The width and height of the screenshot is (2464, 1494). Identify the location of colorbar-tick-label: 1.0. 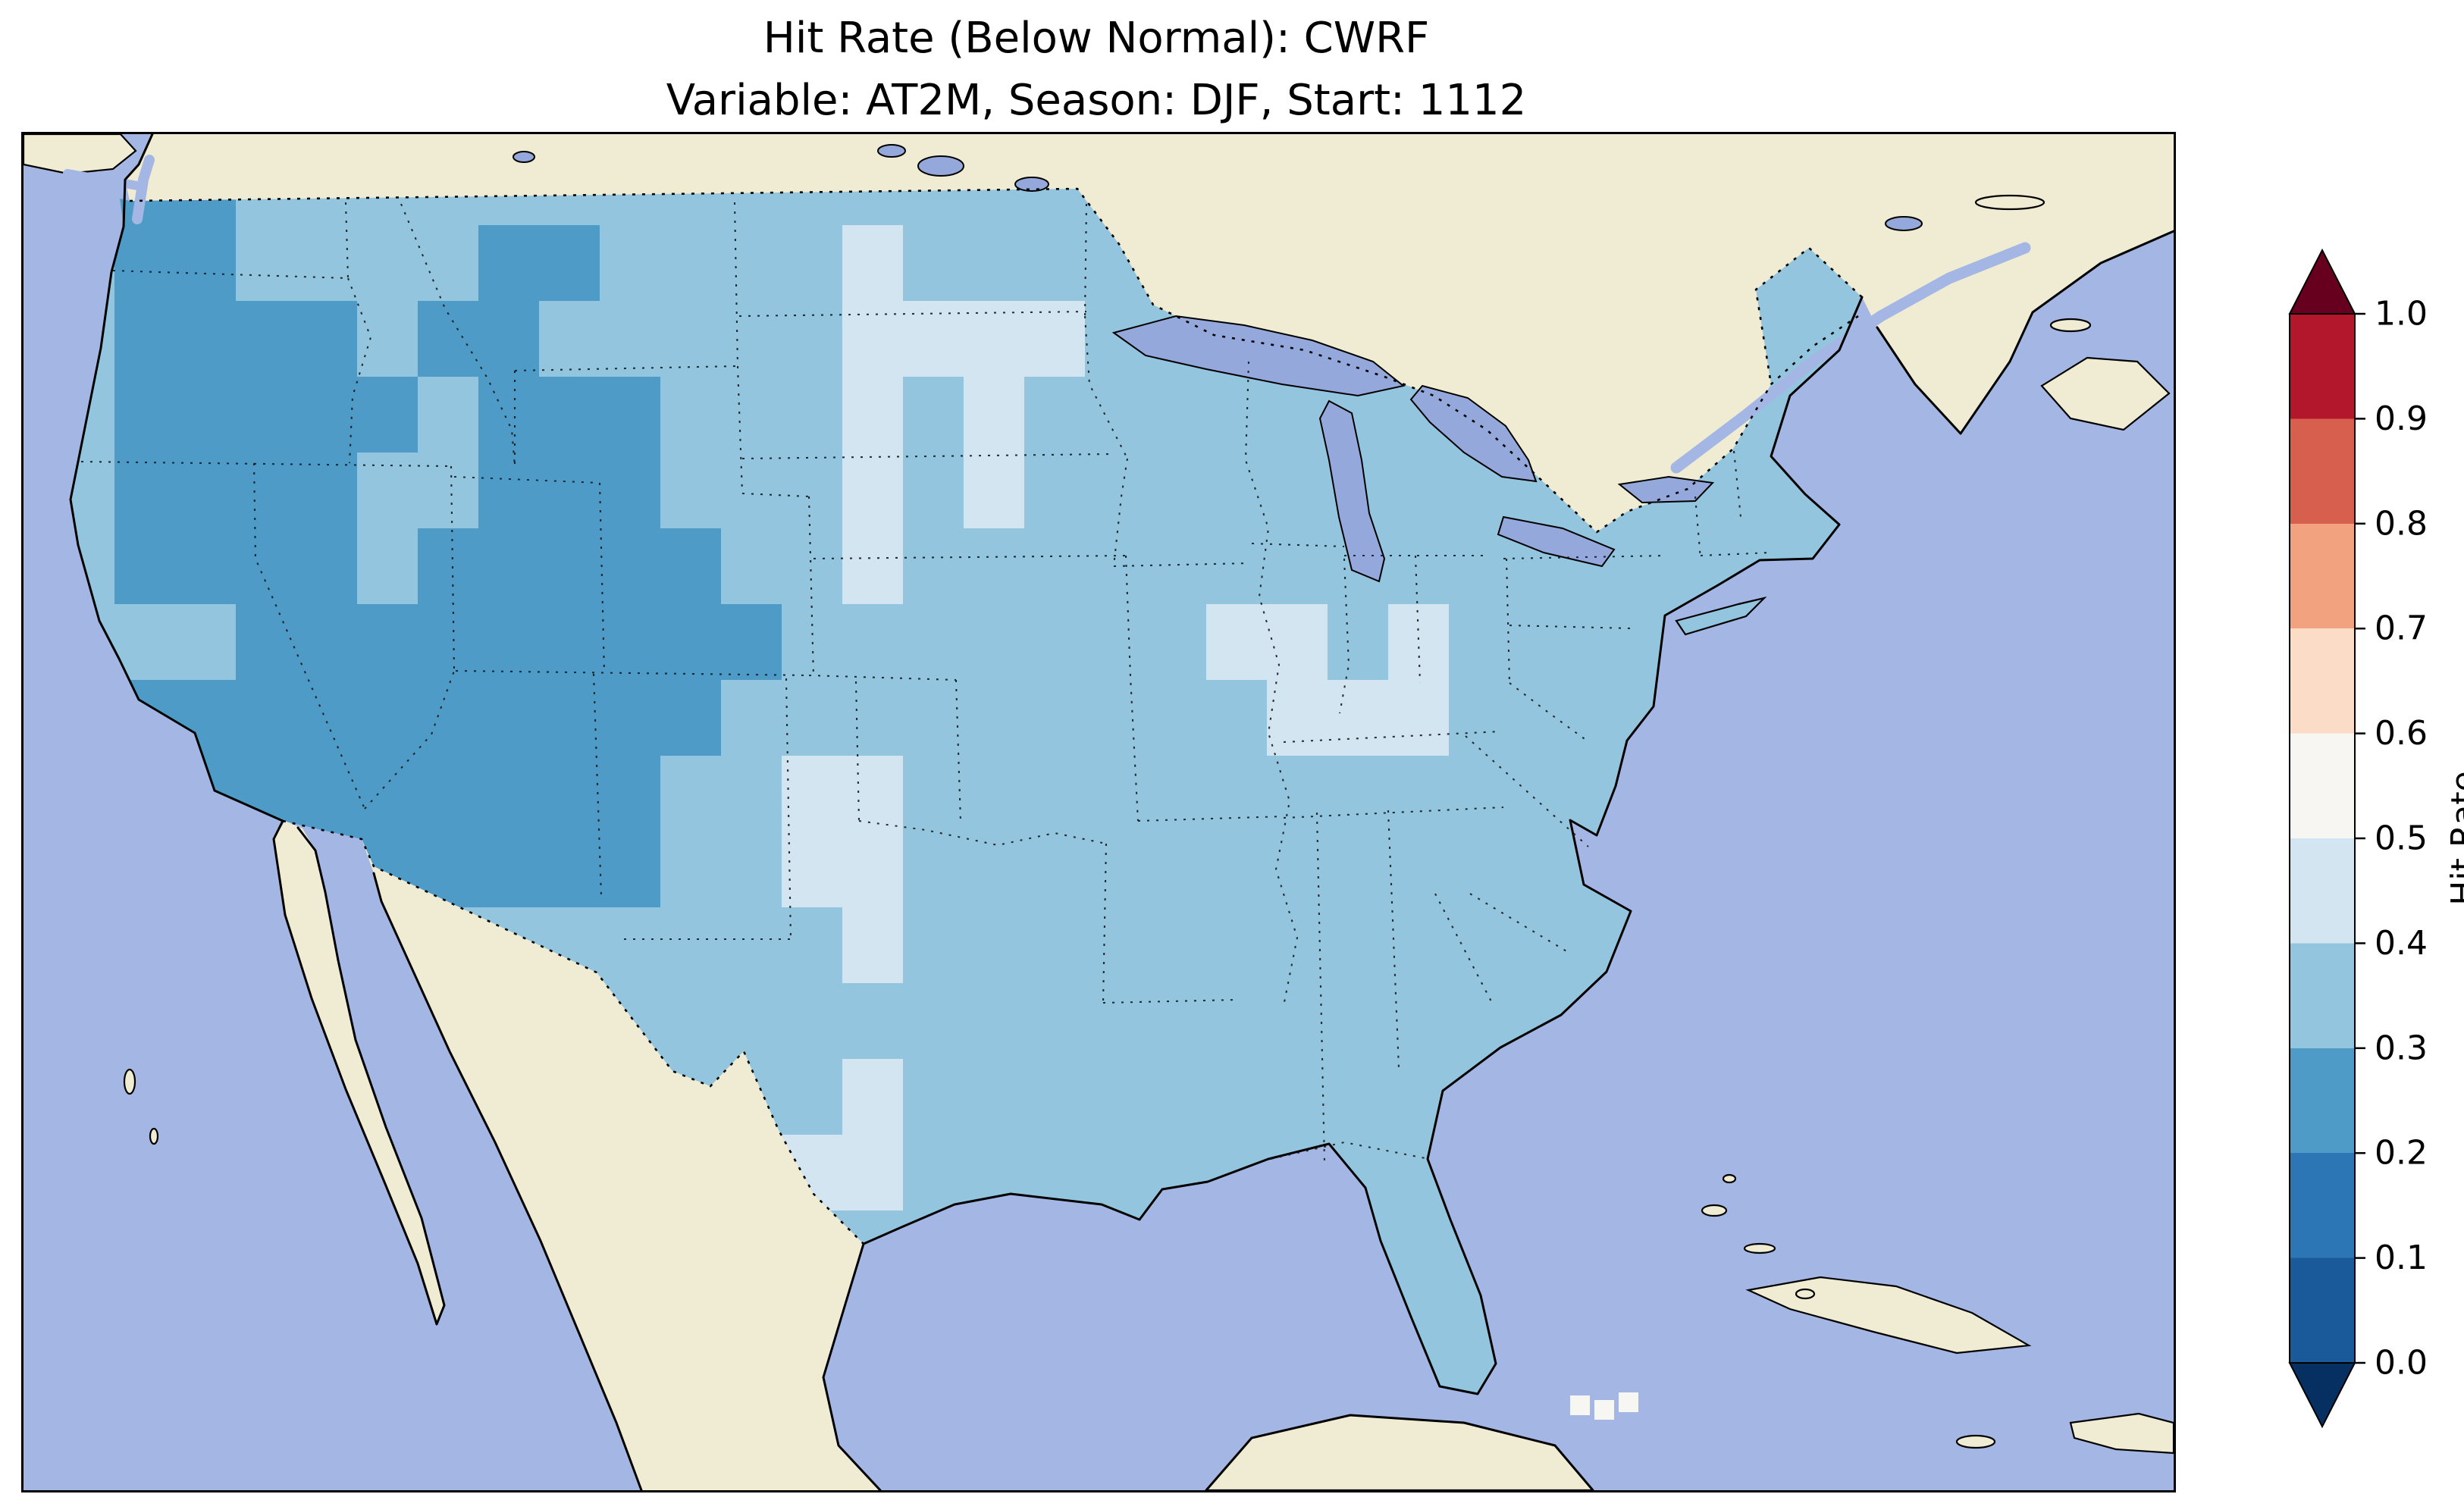
(2401, 314).